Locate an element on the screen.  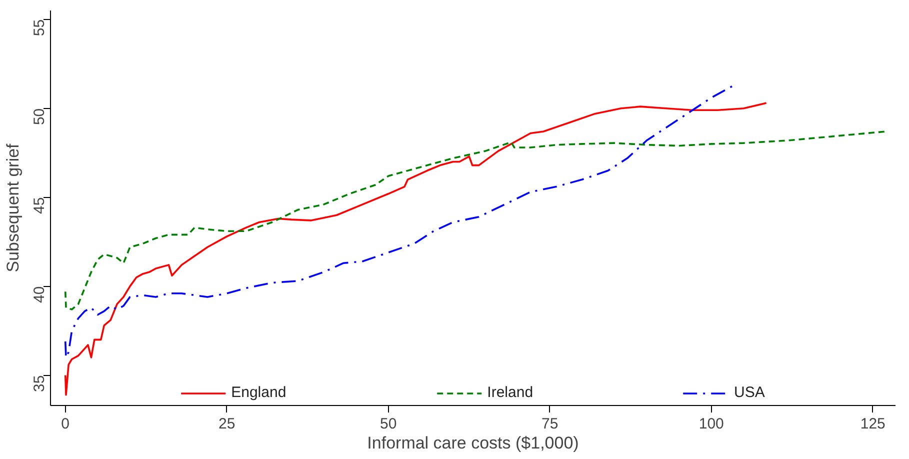
x-tick-label: 125 is located at coordinates (873, 424).